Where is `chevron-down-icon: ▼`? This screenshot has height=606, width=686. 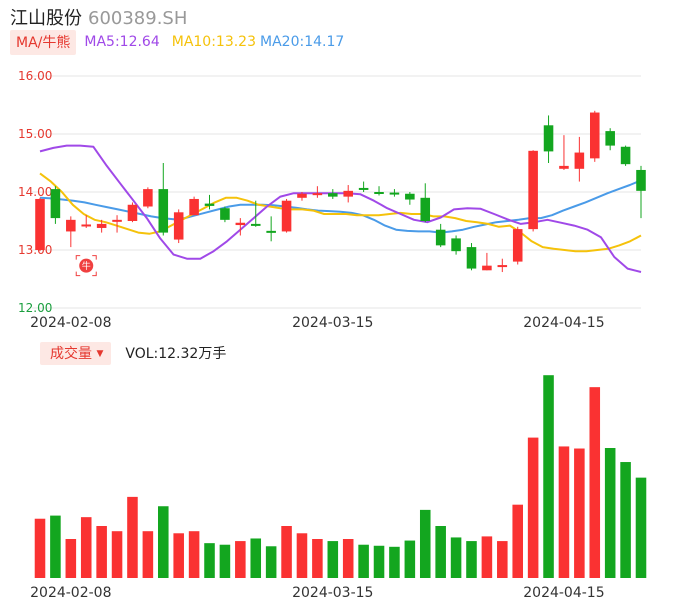 chevron-down-icon: ▼ is located at coordinates (100, 353).